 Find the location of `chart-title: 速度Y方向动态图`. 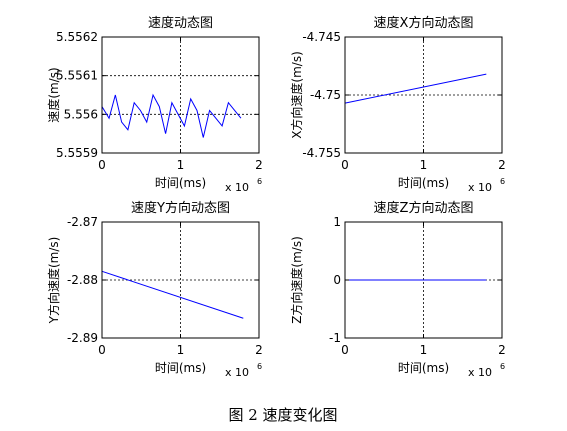

chart-title: 速度Y方向动态图 is located at coordinates (180, 208).